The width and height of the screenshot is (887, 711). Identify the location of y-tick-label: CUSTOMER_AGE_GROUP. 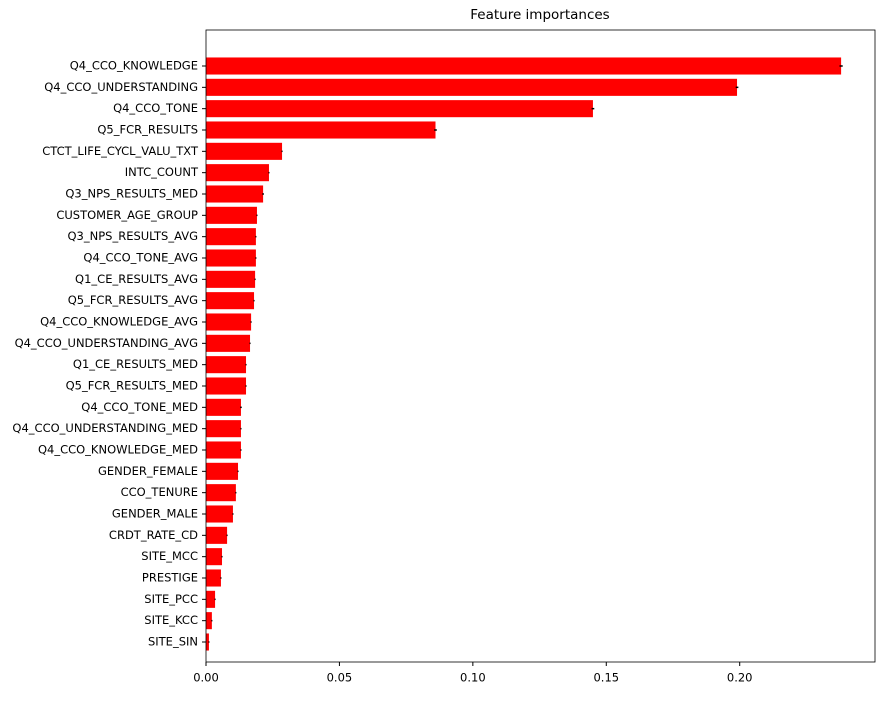
(127, 215).